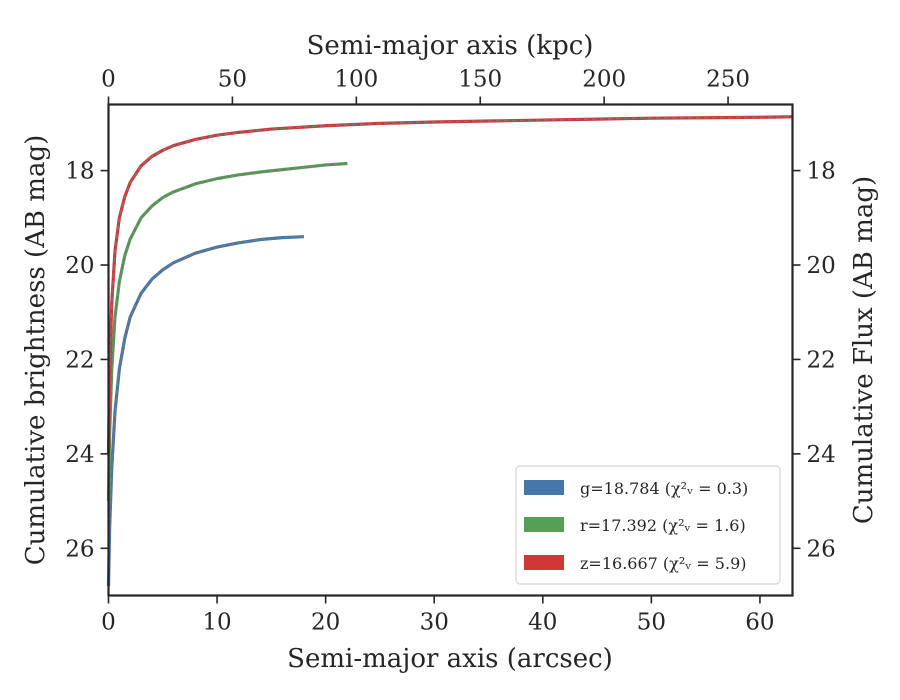 This screenshot has height=700, width=900. Describe the element at coordinates (450, 46) in the screenshot. I see `top-x-axis-title: Semi-major axis (kpc)` at that location.